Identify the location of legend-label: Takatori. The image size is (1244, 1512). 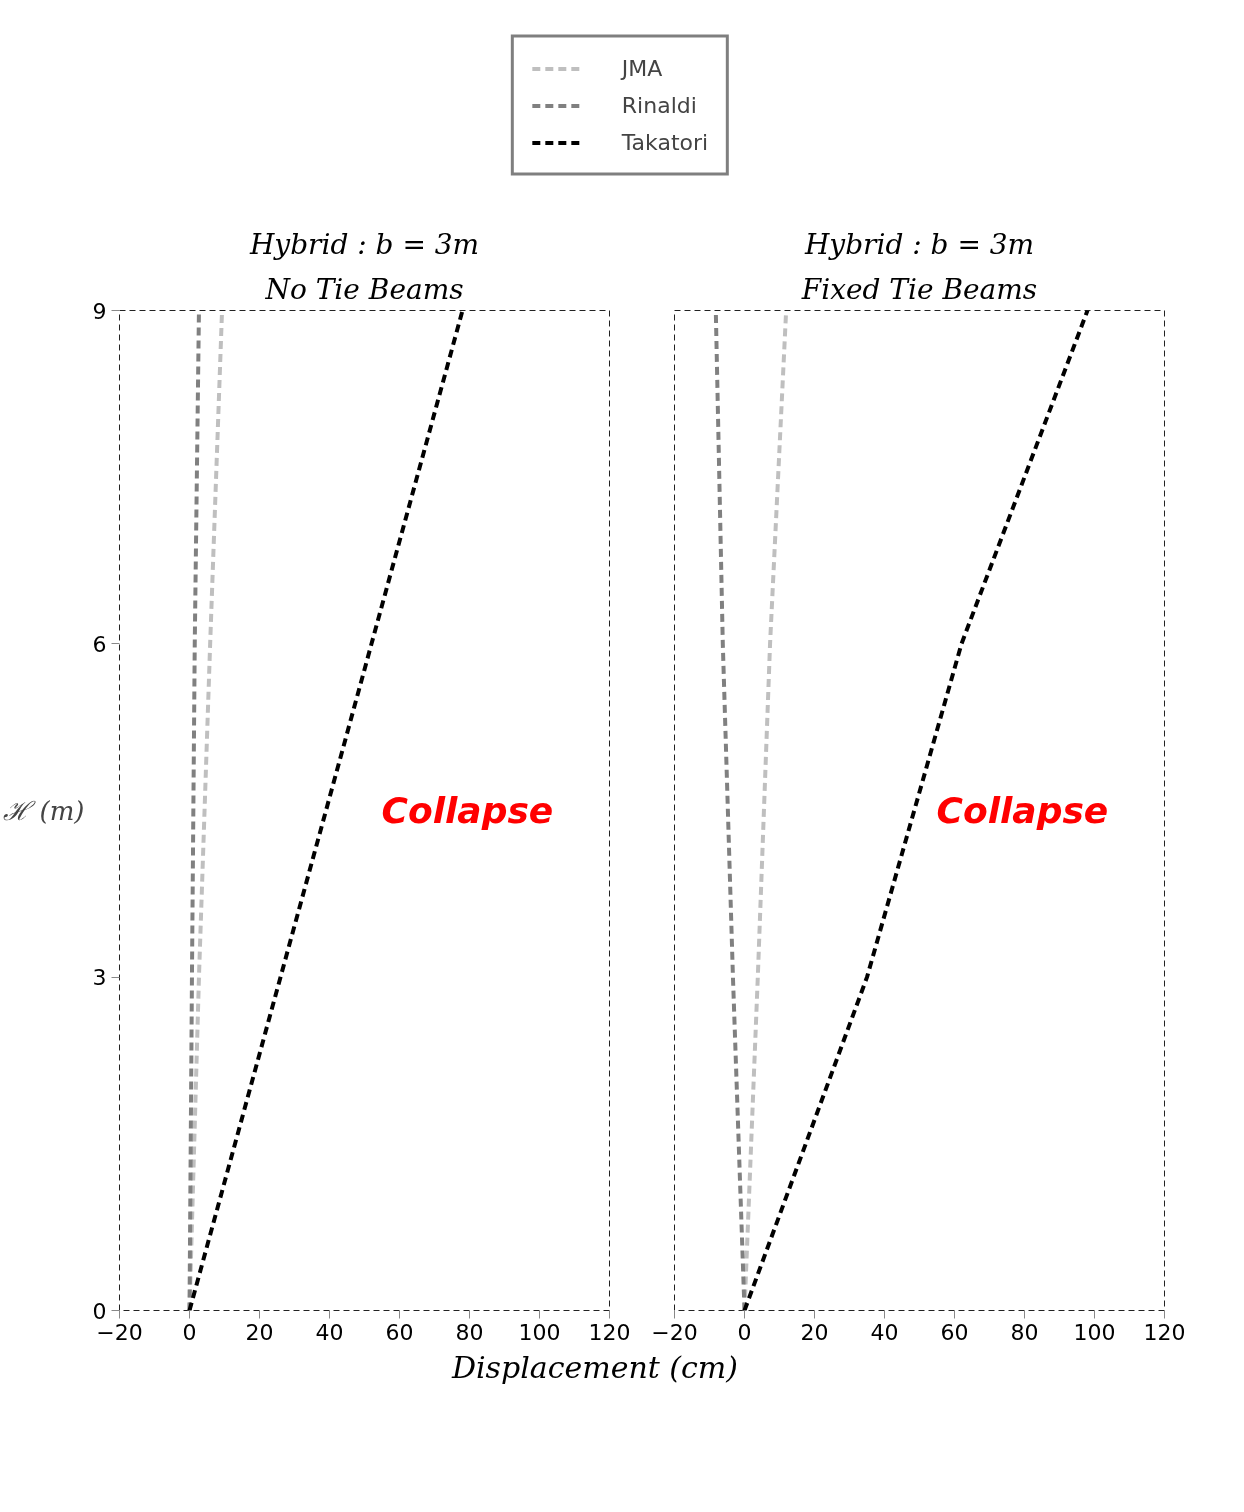
(665, 142).